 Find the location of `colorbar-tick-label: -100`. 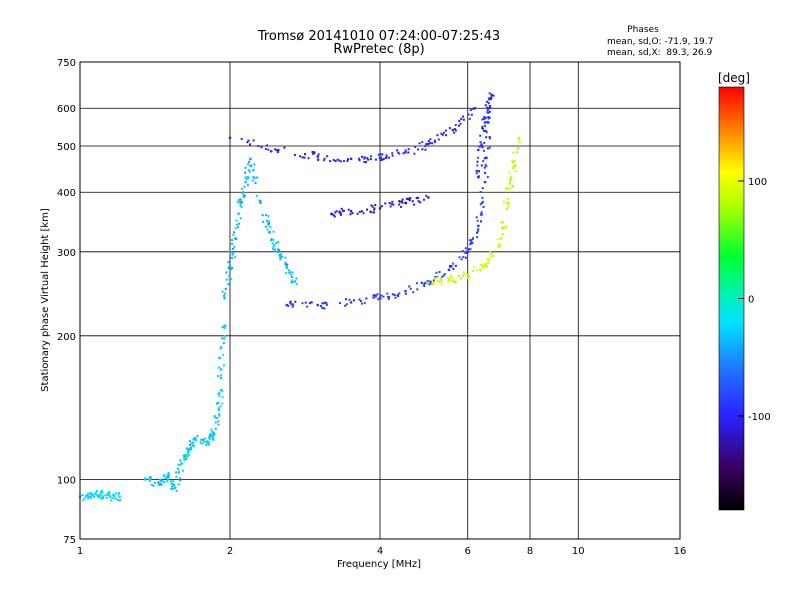

colorbar-tick-label: -100 is located at coordinates (759, 417).